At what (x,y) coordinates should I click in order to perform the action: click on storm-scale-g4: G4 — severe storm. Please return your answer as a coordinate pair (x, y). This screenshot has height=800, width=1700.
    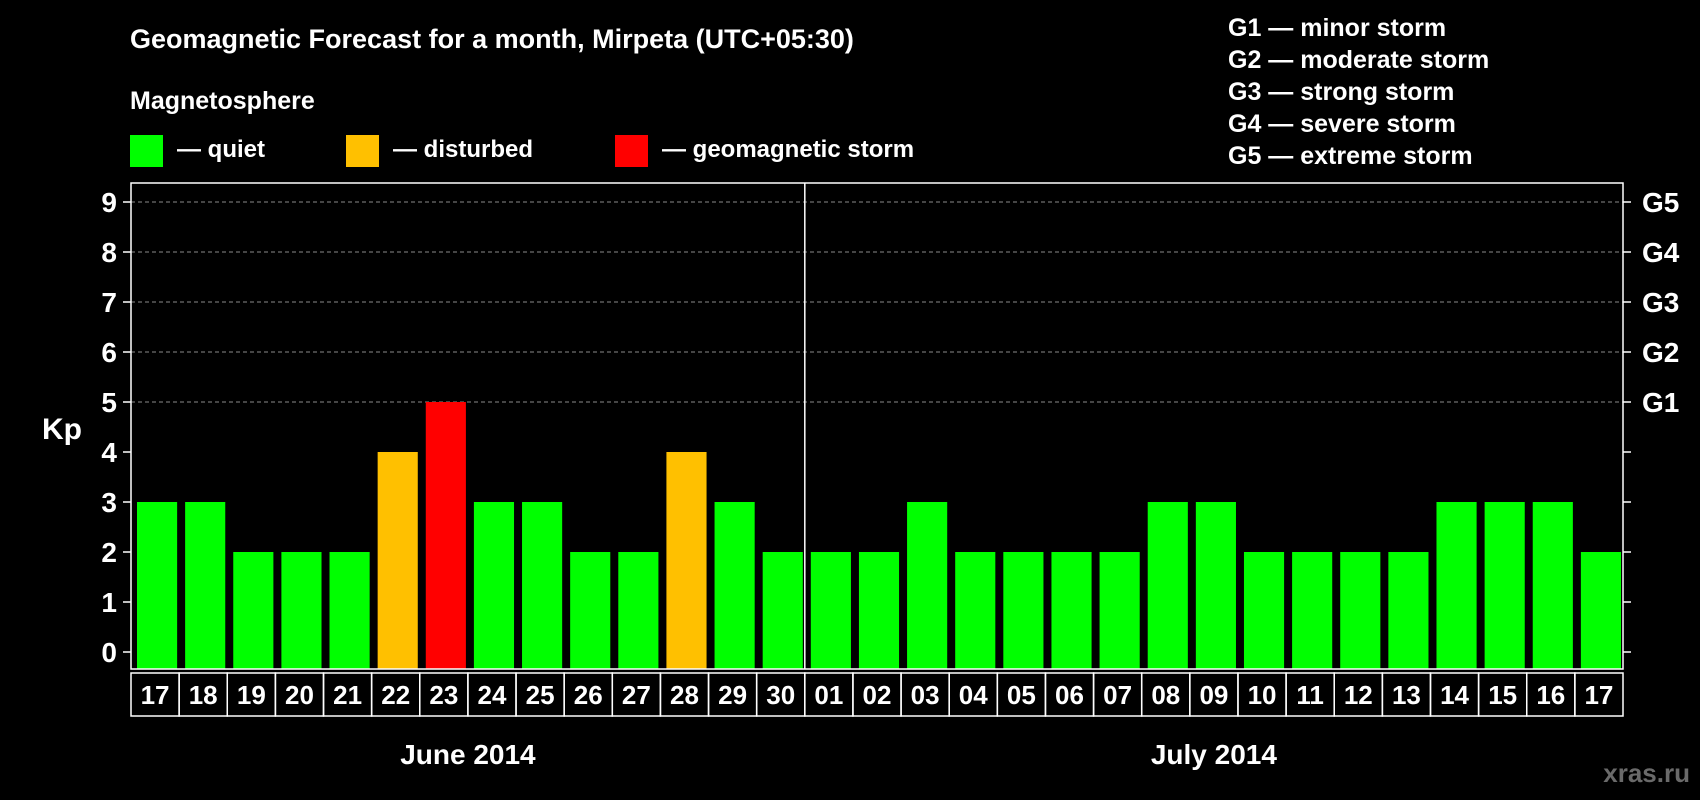
    Looking at the image, I should click on (1342, 124).